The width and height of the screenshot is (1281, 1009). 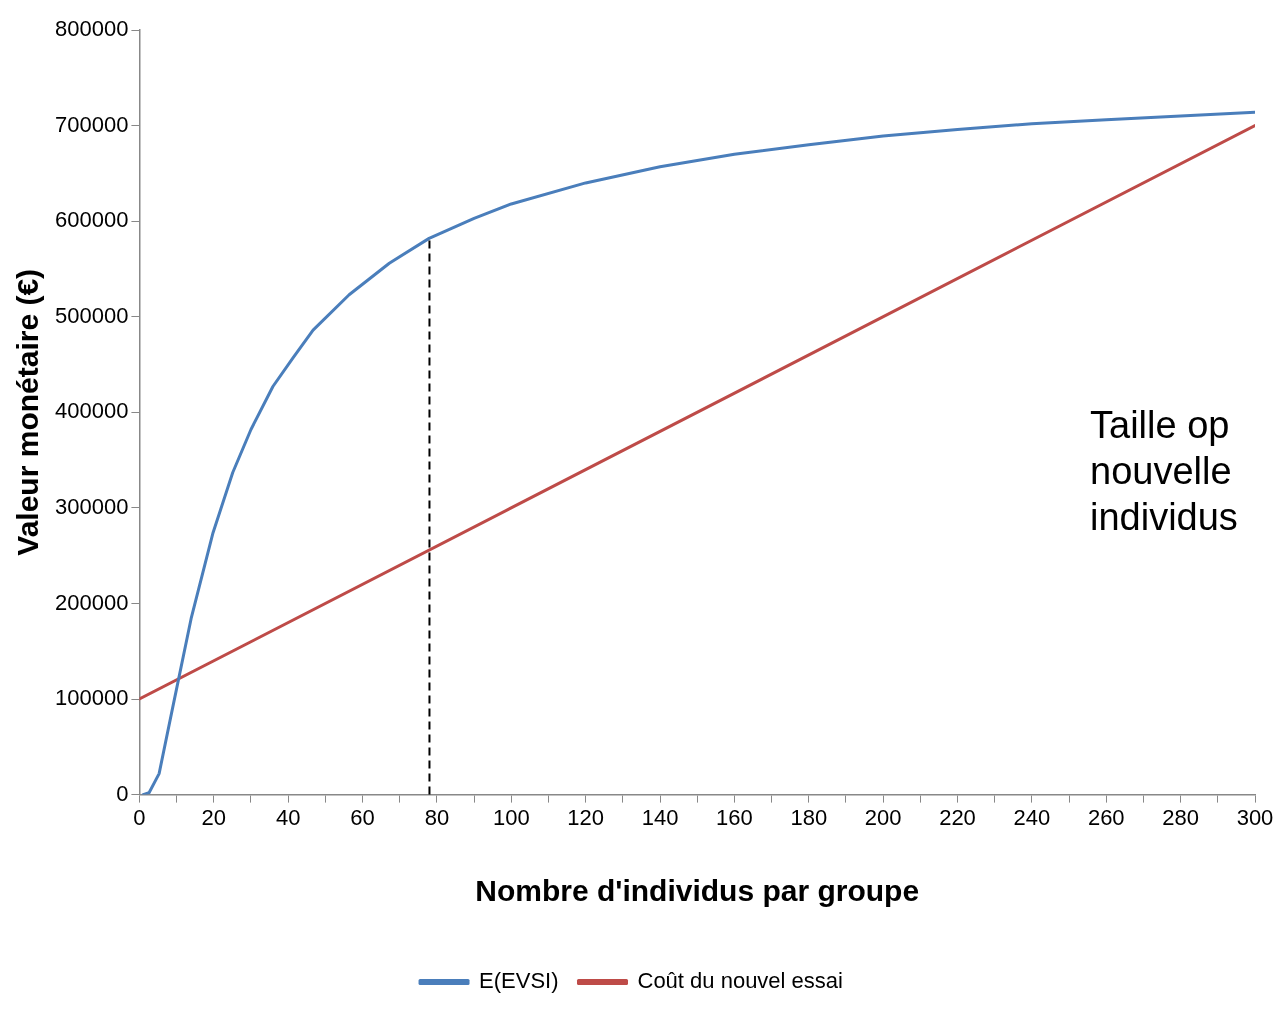 I want to click on x-tick-label: 60, so click(x=362, y=817).